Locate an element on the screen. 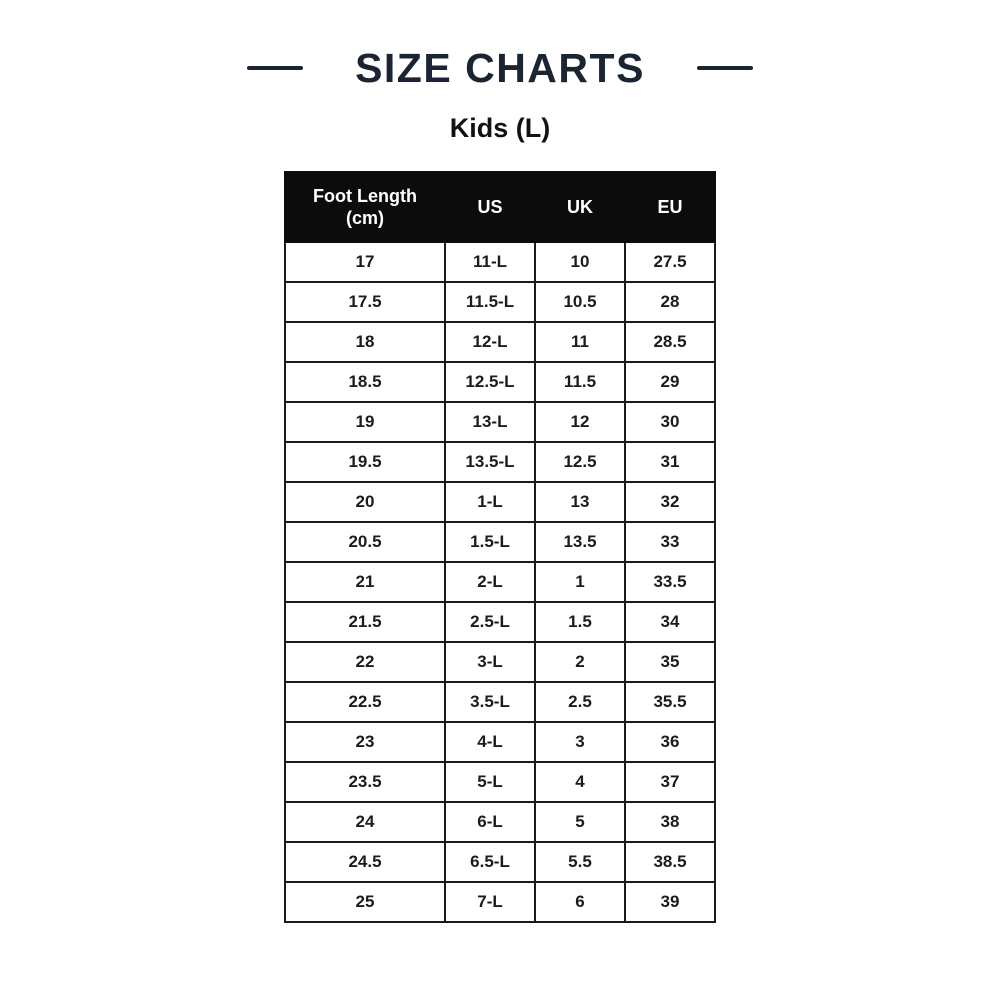 Image resolution: width=1000 pixels, height=1000 pixels. table-cell: 12 is located at coordinates (580, 422).